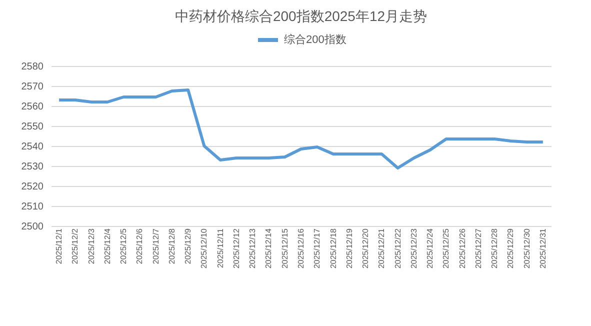 The width and height of the screenshot is (591, 326). What do you see at coordinates (413, 248) in the screenshot?
I see `x-tick-label: 2025/12/23` at bounding box center [413, 248].